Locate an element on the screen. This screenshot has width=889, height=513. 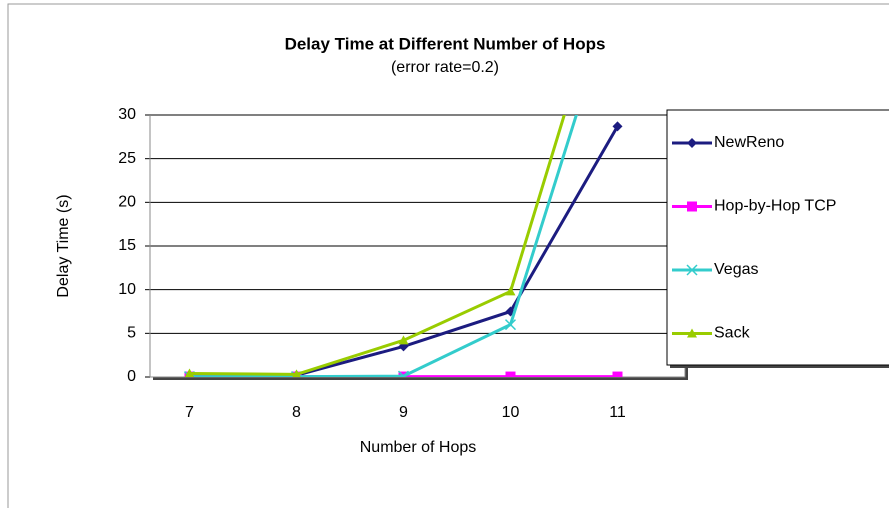
legend-label: Vegas is located at coordinates (736, 269).